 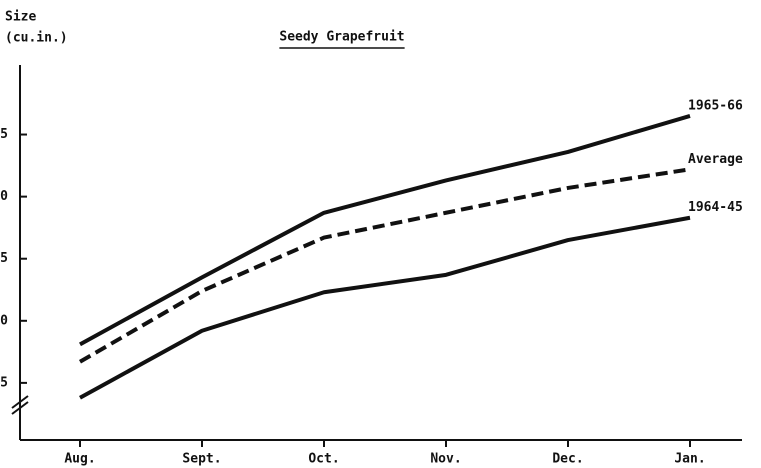 I want to click on y-axis-label: Size, so click(x=20, y=17).